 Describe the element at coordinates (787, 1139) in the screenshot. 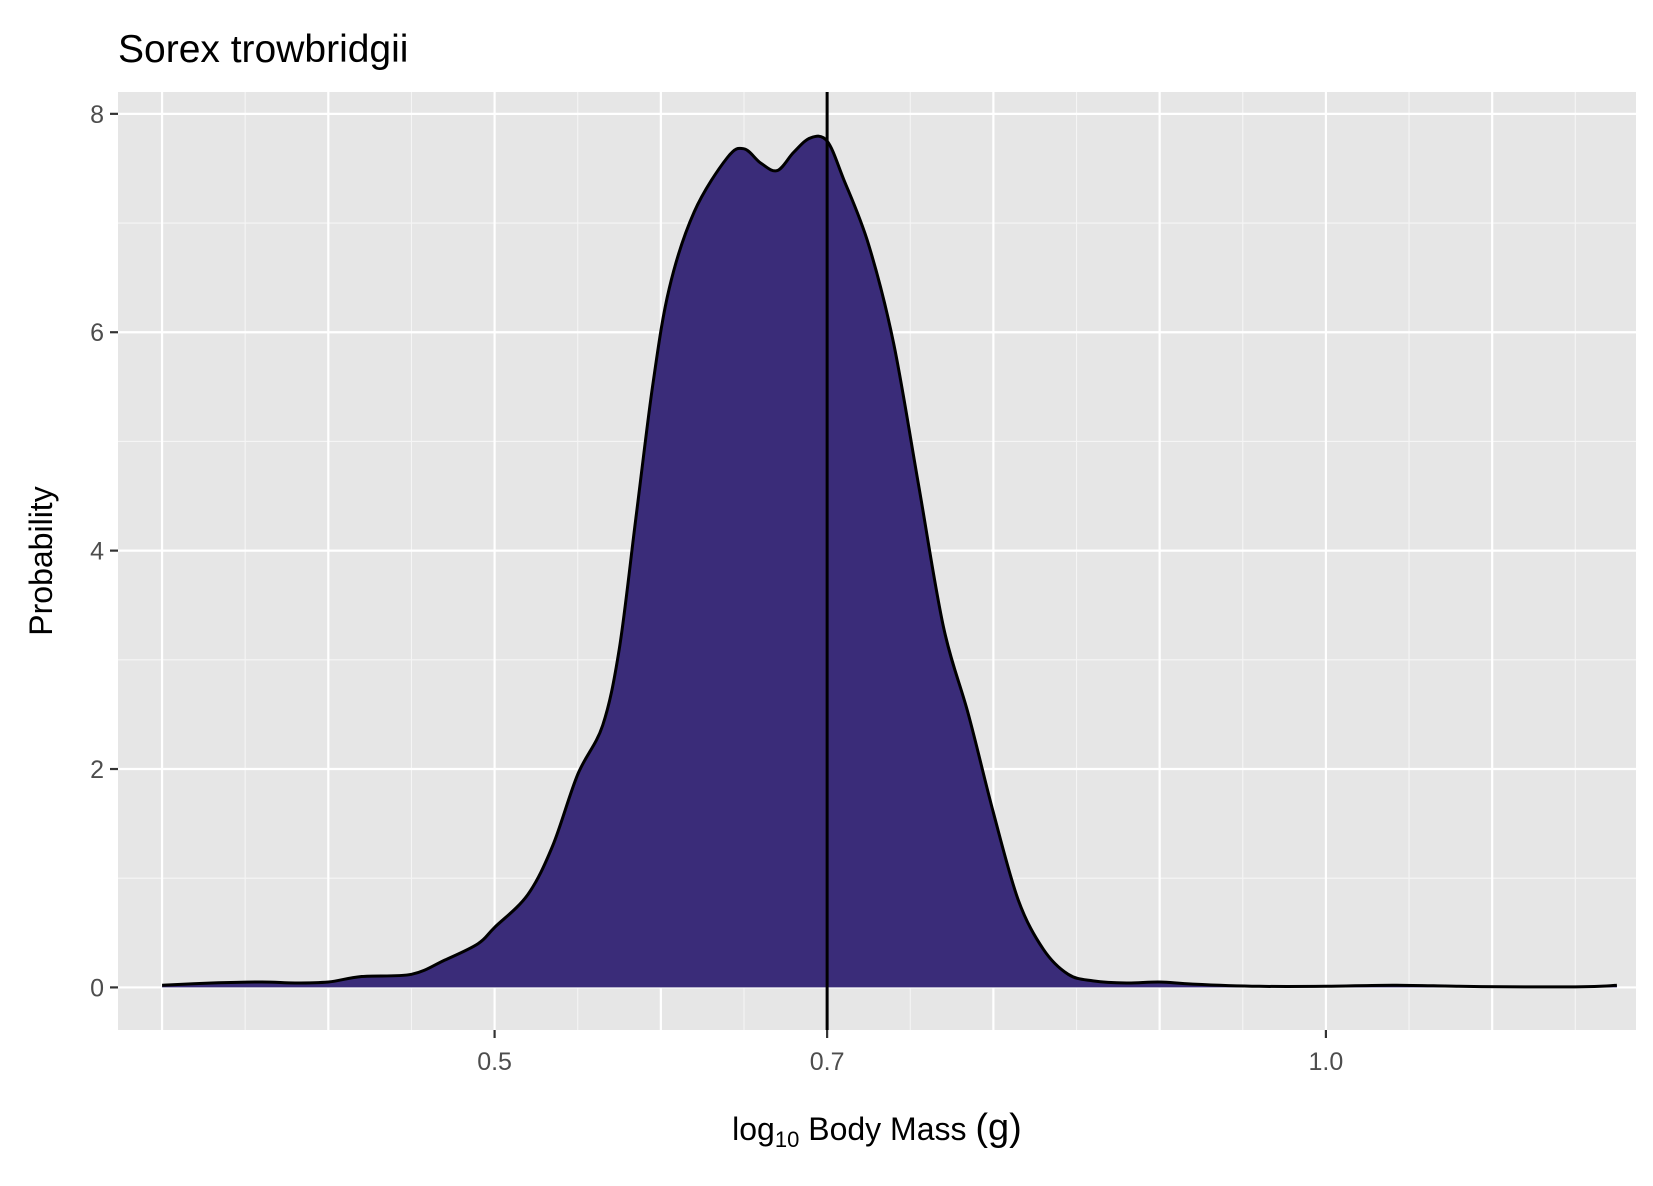

I see `x-axis-title-subscript: 10` at that location.